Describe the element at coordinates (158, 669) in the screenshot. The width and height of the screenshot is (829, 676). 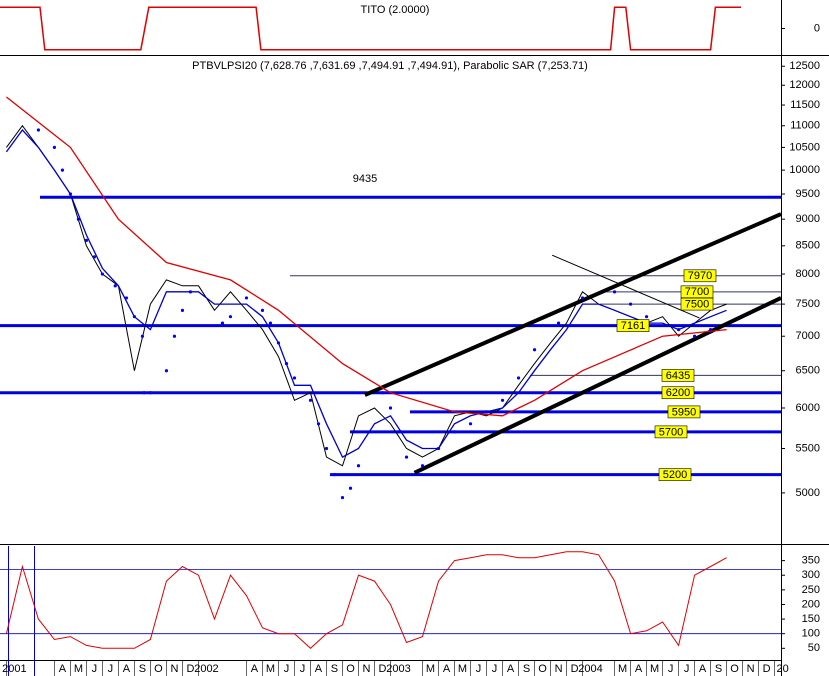
I see `x-tick-label: O` at that location.